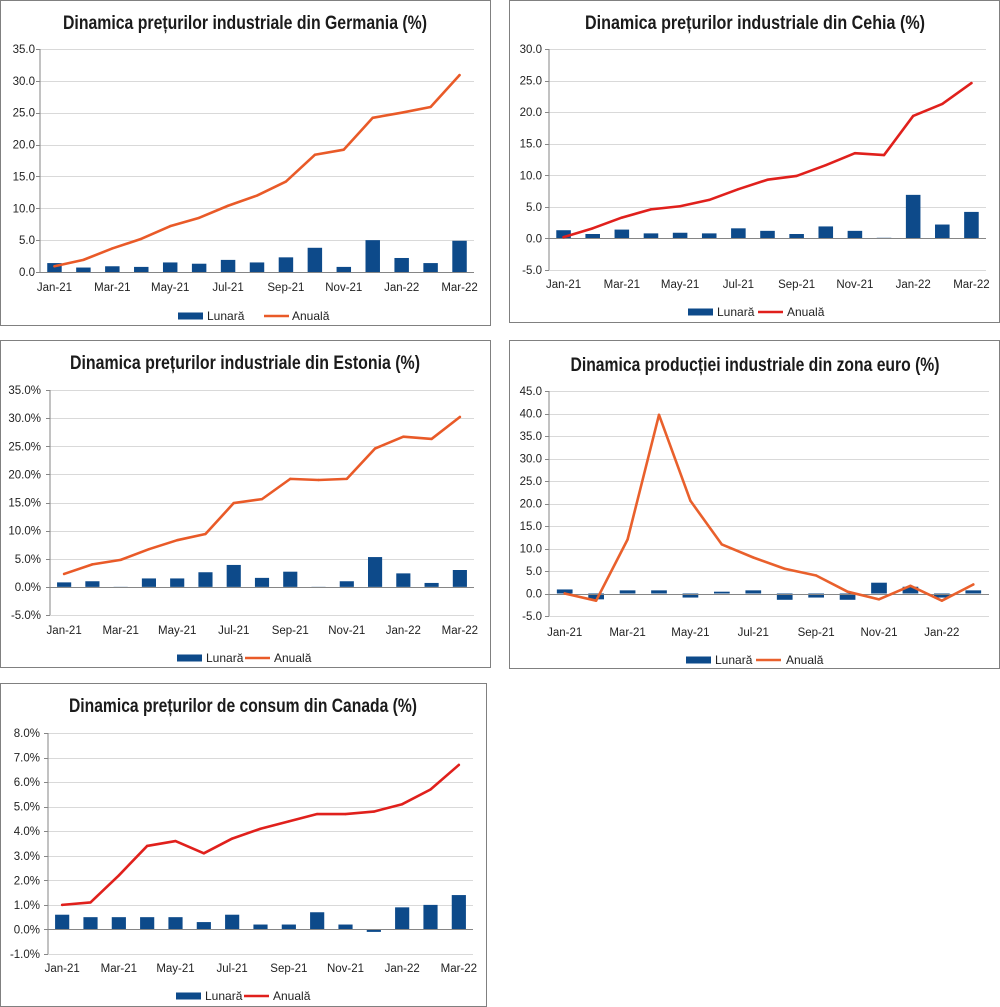  What do you see at coordinates (531, 482) in the screenshot?
I see `y-tick-label: 25.0` at bounding box center [531, 482].